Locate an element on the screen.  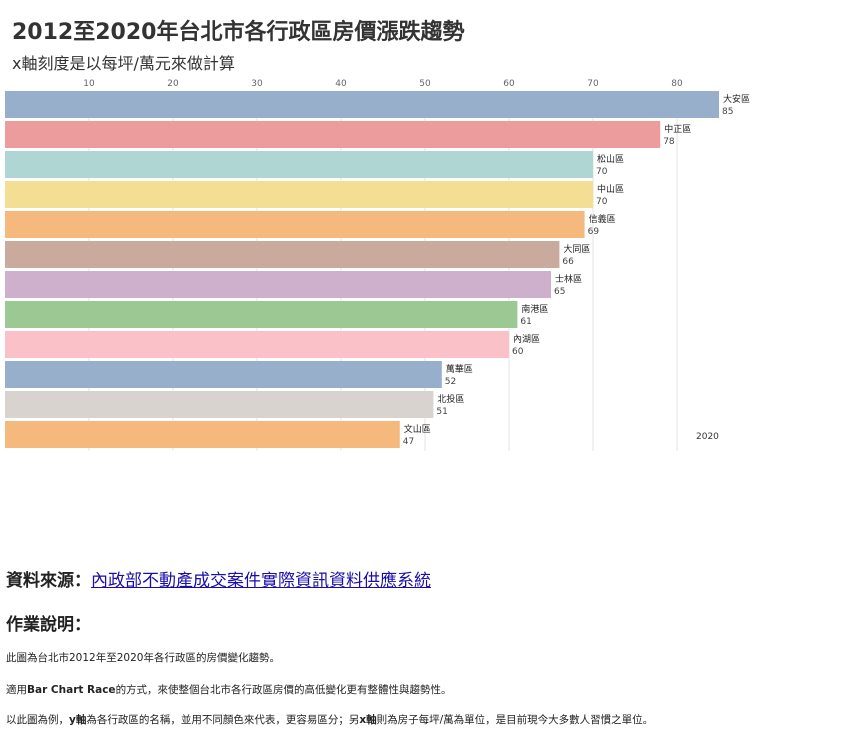
bar-value-label: 85 is located at coordinates (727, 112).